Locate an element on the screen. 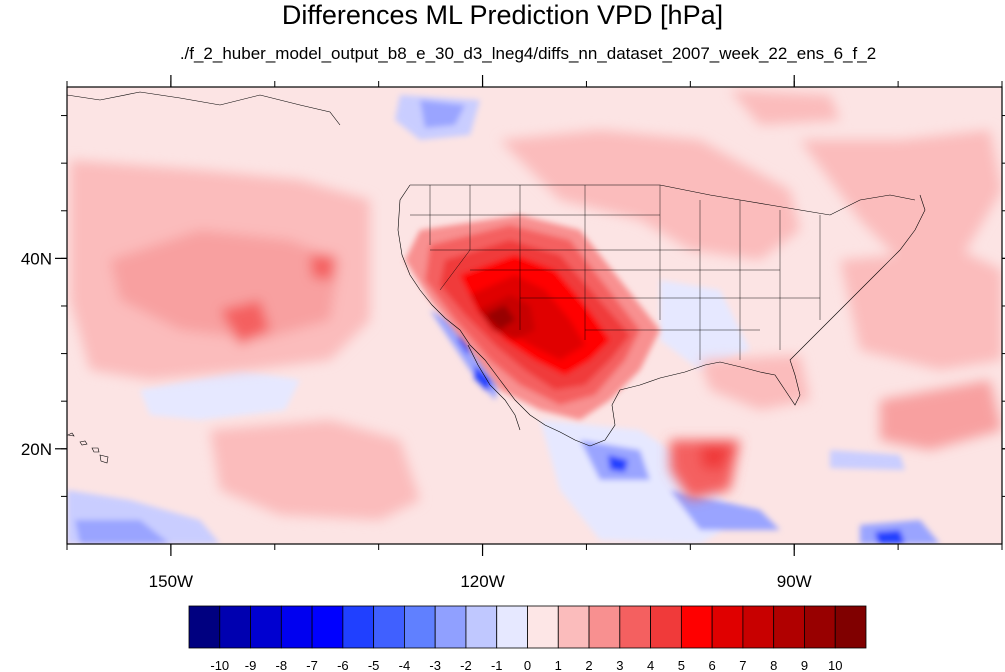 The height and width of the screenshot is (672, 1005). state-borders is located at coordinates (615, 272).